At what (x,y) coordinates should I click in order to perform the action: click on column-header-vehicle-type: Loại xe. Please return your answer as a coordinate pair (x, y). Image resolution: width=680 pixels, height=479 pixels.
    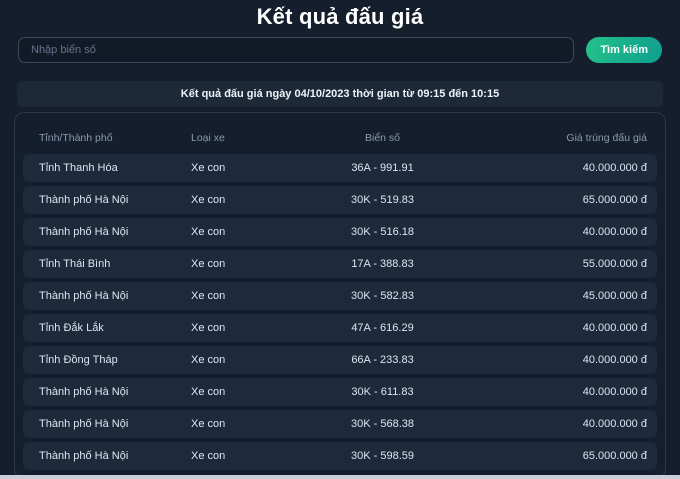
    Looking at the image, I should click on (208, 137).